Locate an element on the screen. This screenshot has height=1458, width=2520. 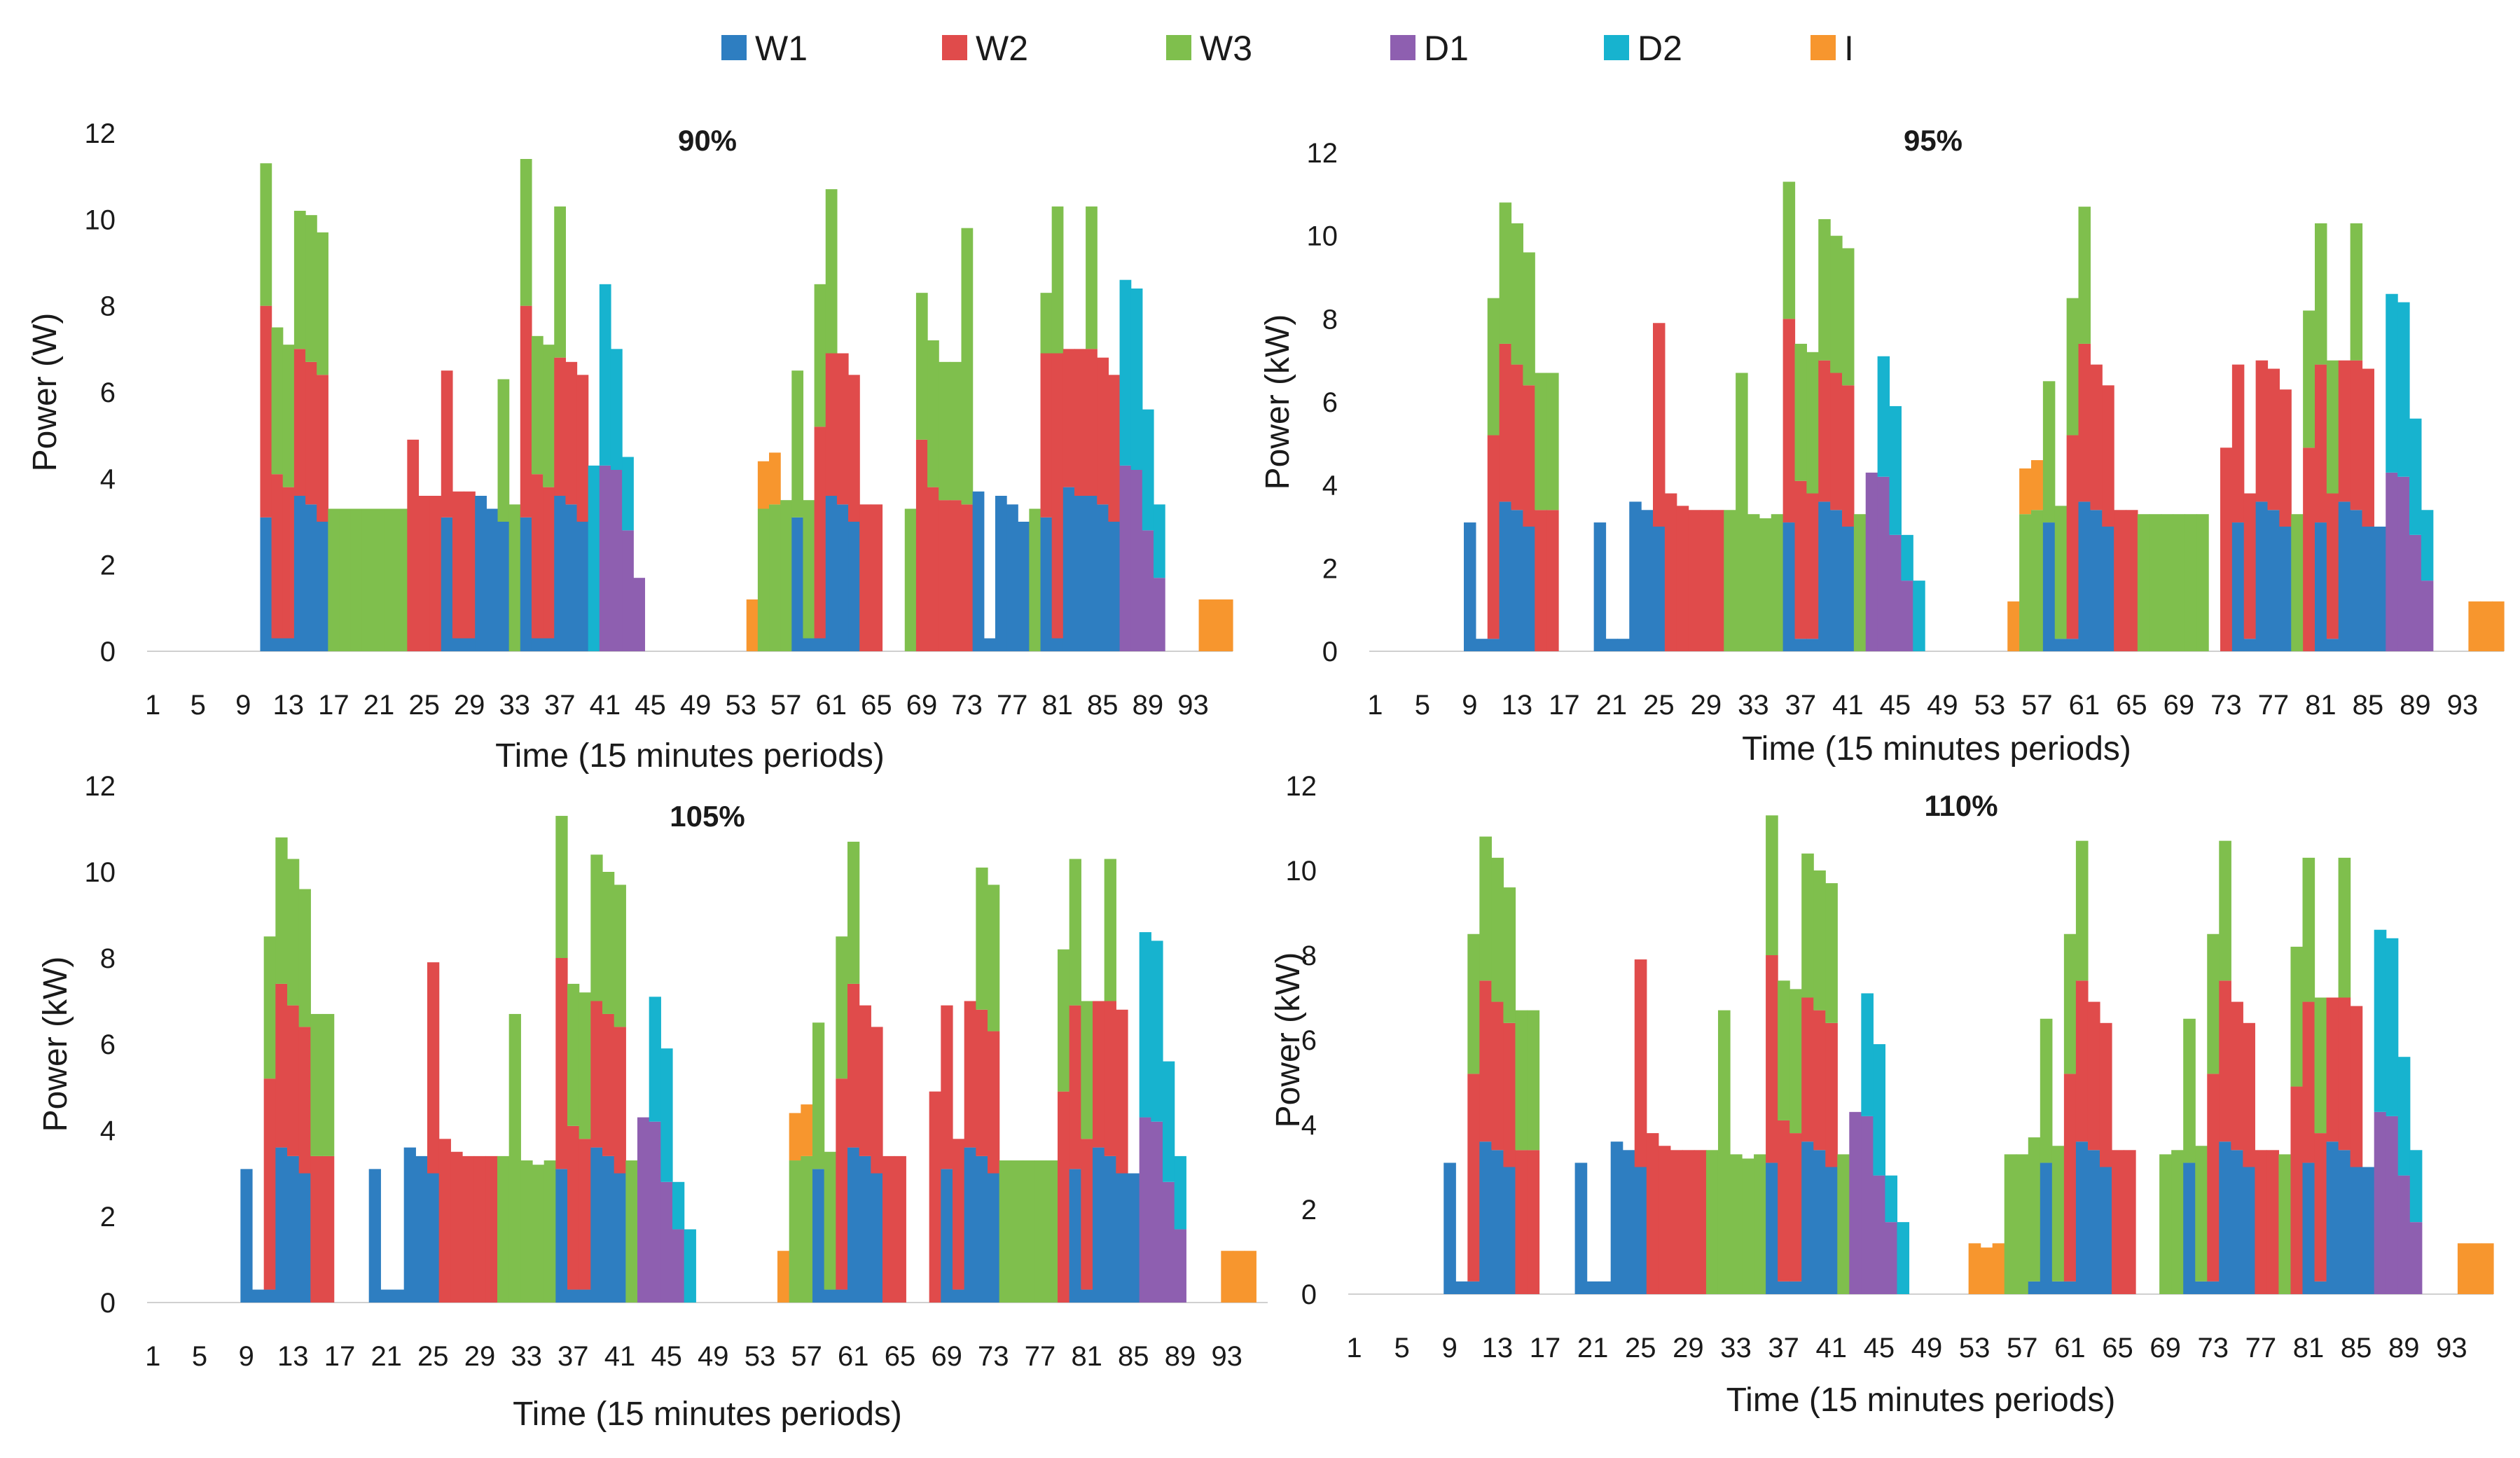
legend-swatch-w1 is located at coordinates (734, 47).